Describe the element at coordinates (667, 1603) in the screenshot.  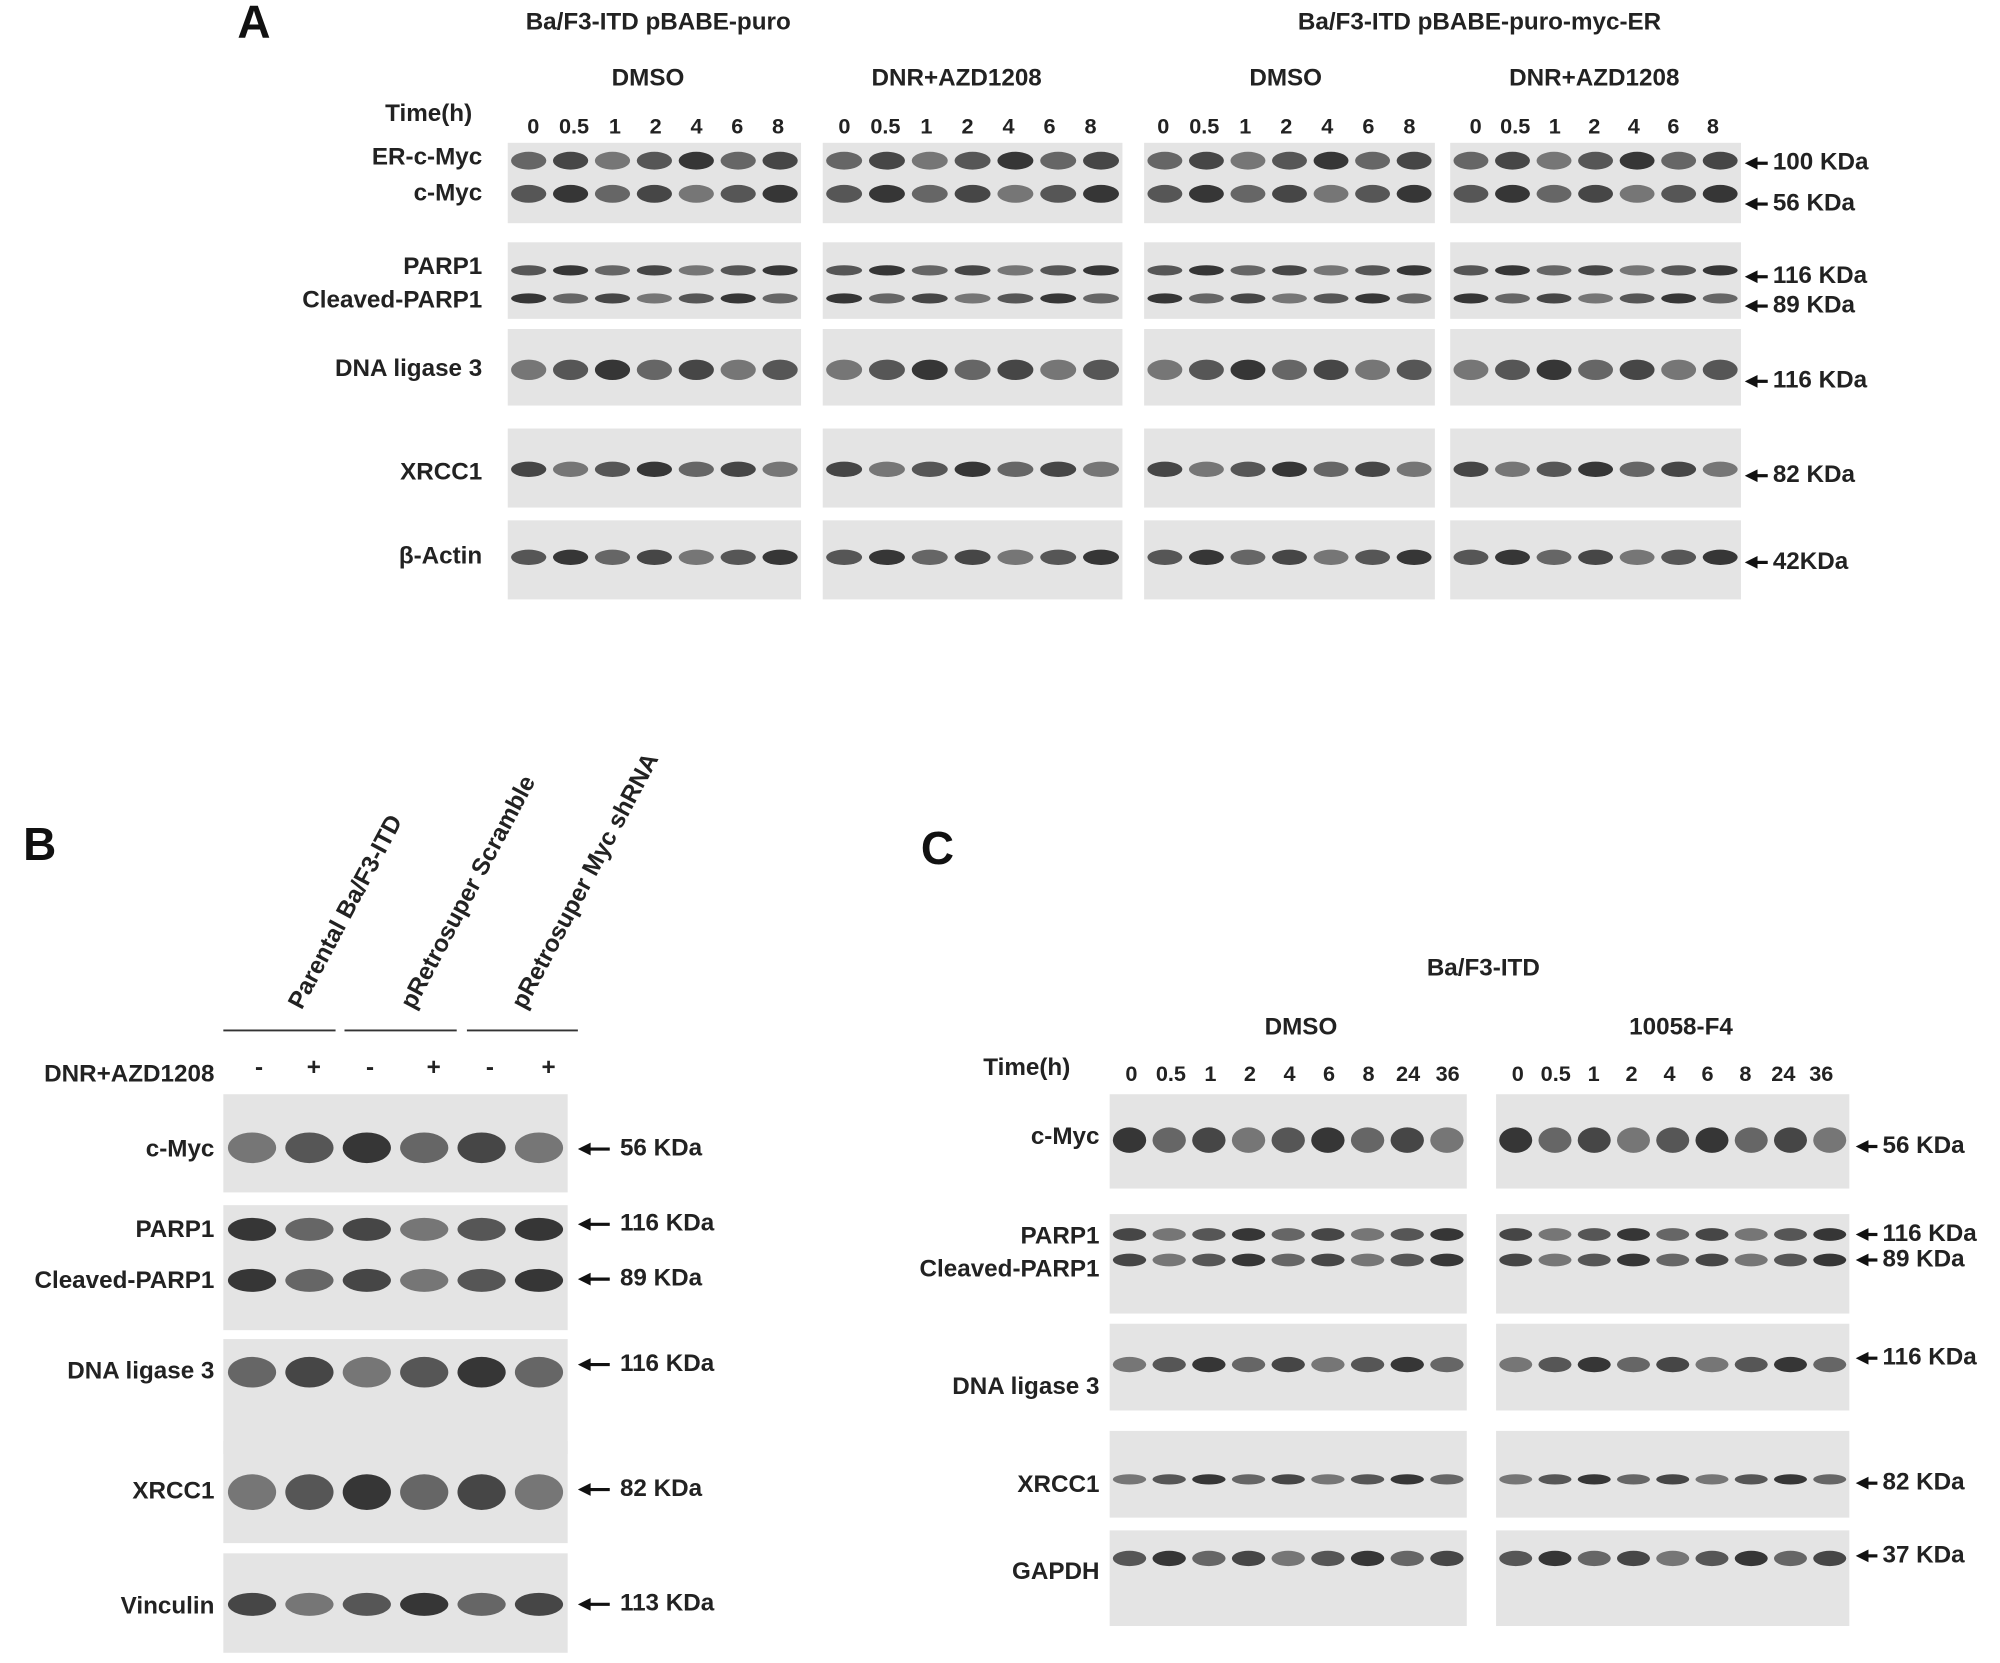
I see `size-label: 113 KDa` at that location.